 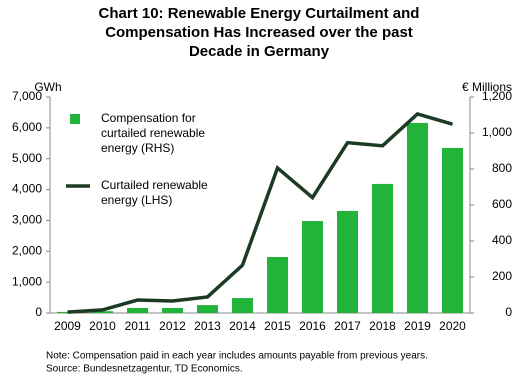 What do you see at coordinates (497, 96) in the screenshot?
I see `y2-tick-label: 1,200` at bounding box center [497, 96].